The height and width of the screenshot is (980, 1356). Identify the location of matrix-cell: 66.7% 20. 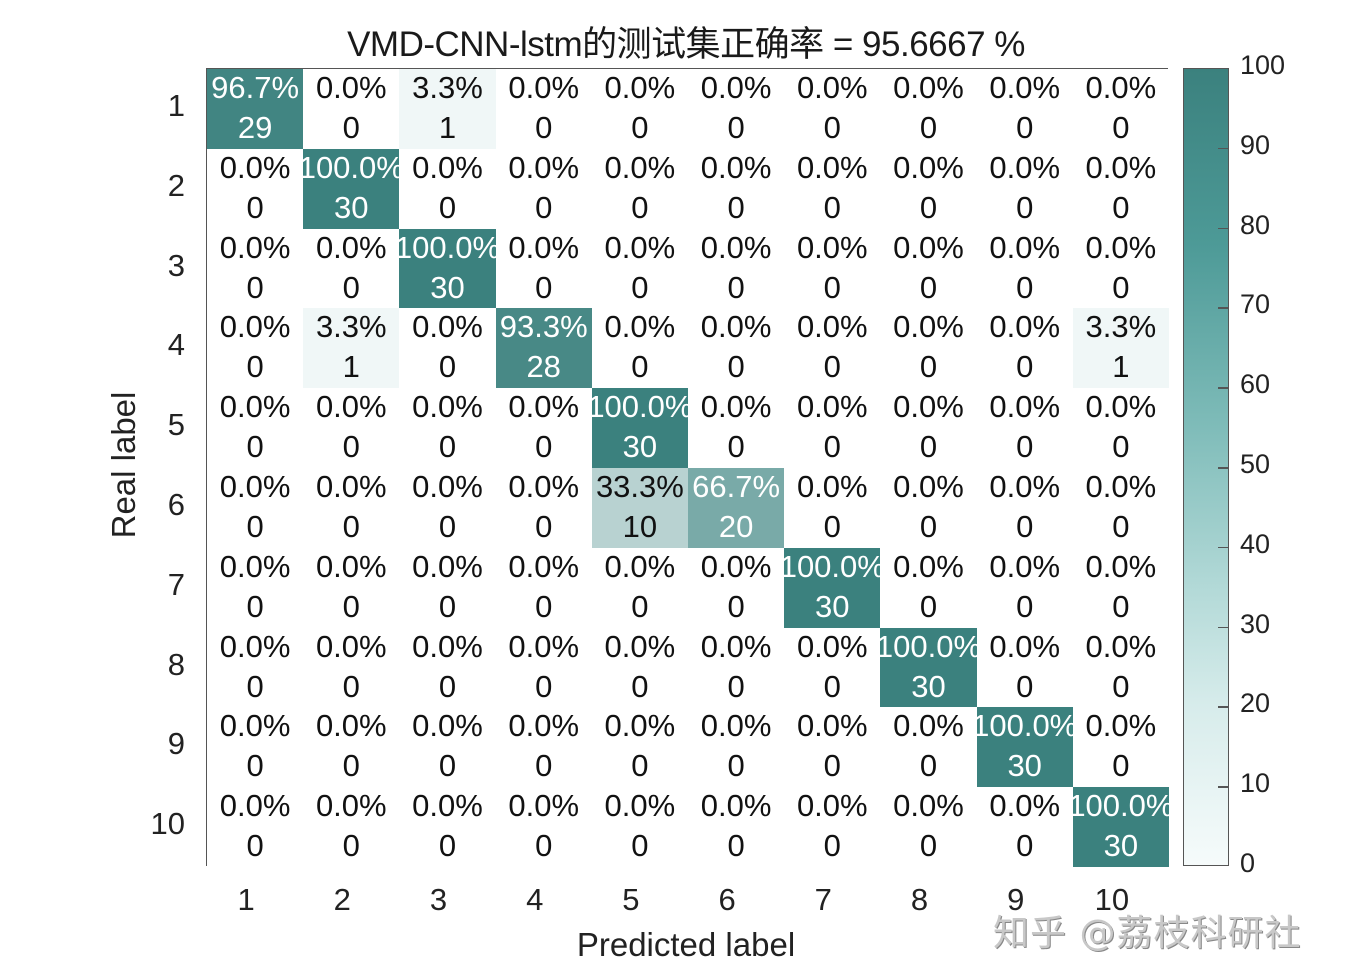
(736, 508).